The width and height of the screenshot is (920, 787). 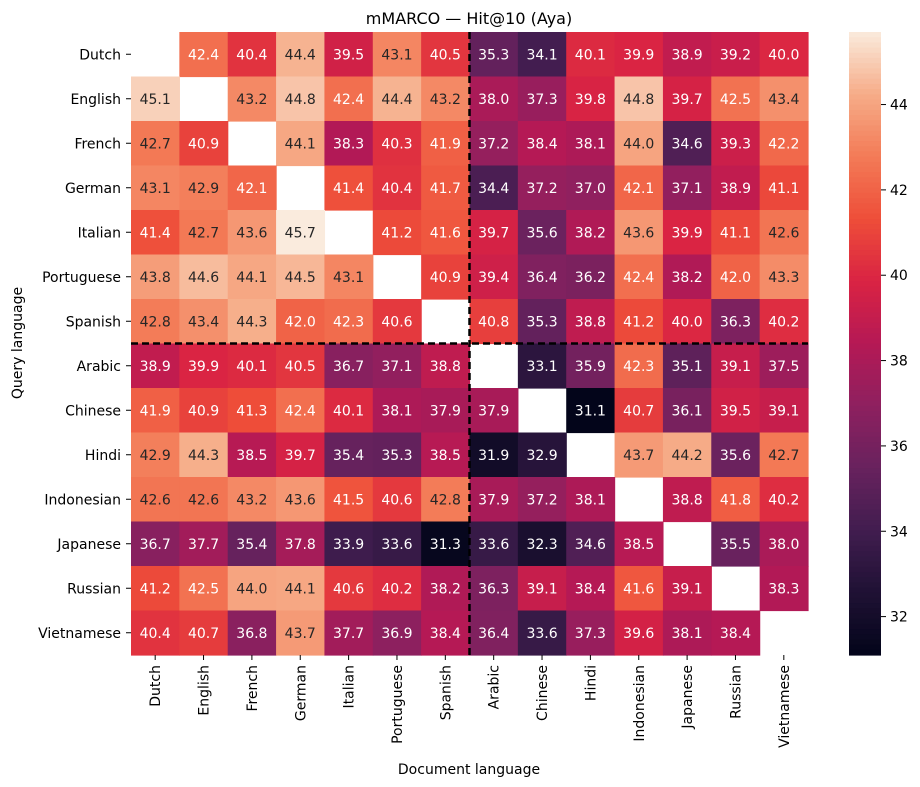 What do you see at coordinates (156, 686) in the screenshot?
I see `x-tick-label: Dutch` at bounding box center [156, 686].